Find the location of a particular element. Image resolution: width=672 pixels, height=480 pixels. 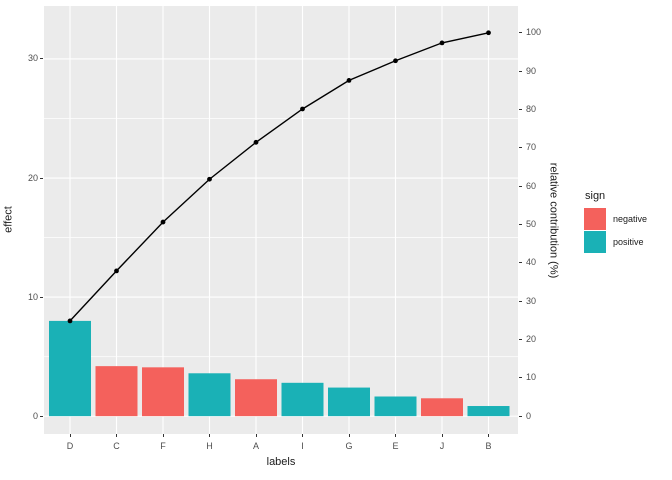

legend-item-label: positive is located at coordinates (628, 242).